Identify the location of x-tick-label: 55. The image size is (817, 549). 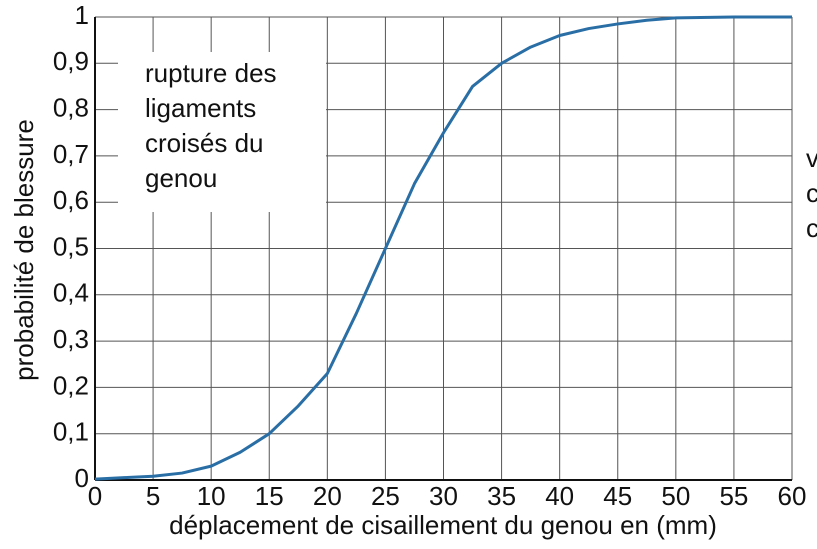
(733, 496).